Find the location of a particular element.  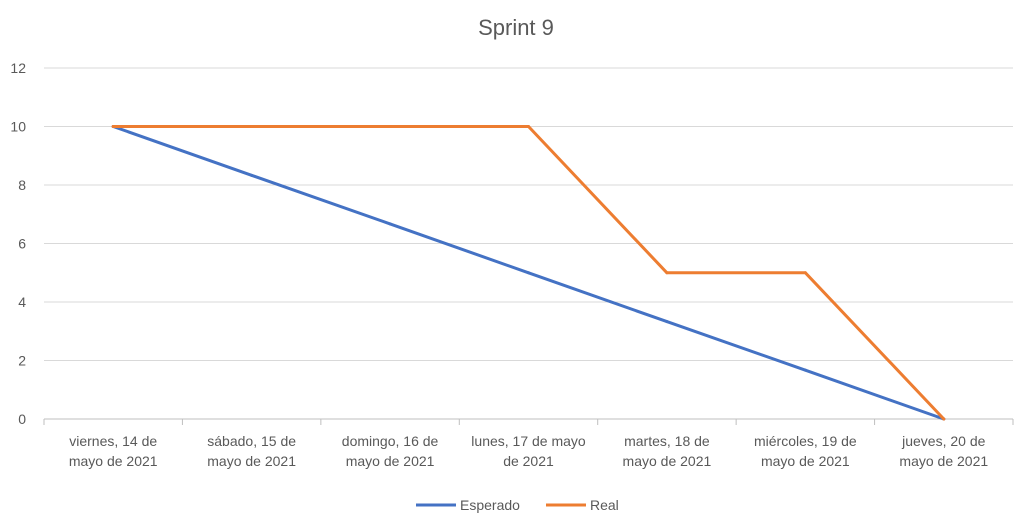

x-tick-label: sábado, 15 de mayo de 2021 is located at coordinates (251, 451).